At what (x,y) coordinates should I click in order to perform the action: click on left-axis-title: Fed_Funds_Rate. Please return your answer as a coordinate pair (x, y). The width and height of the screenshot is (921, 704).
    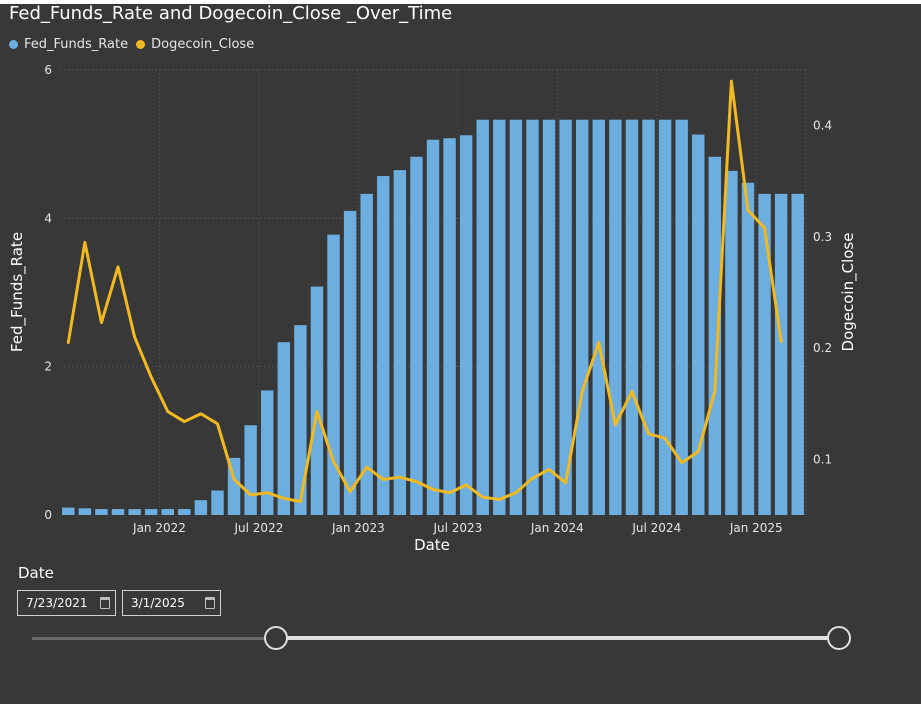
    Looking at the image, I should click on (17, 292).